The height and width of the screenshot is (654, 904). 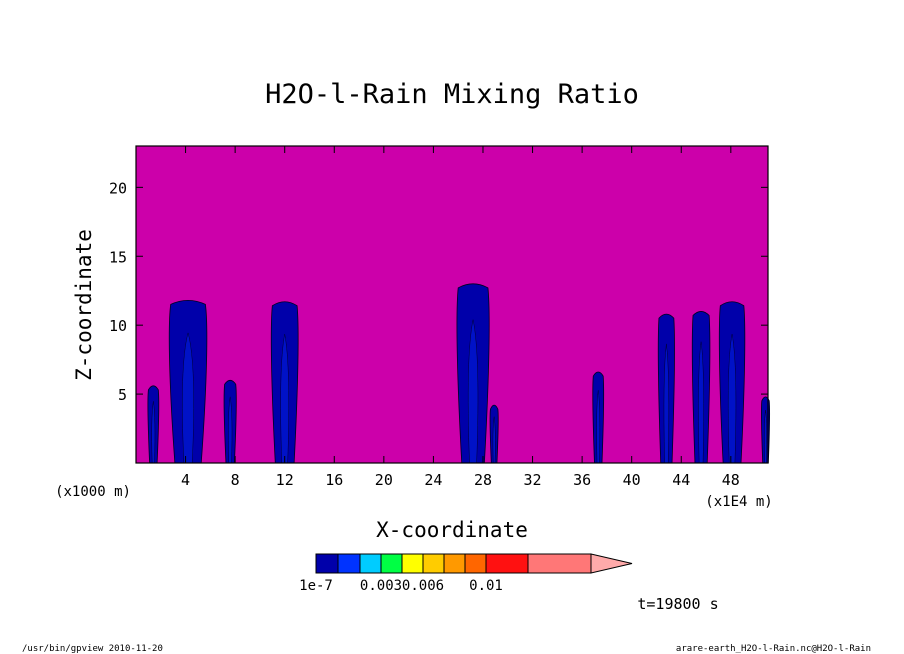 I want to click on x-tick-label: 32, so click(x=533, y=480).